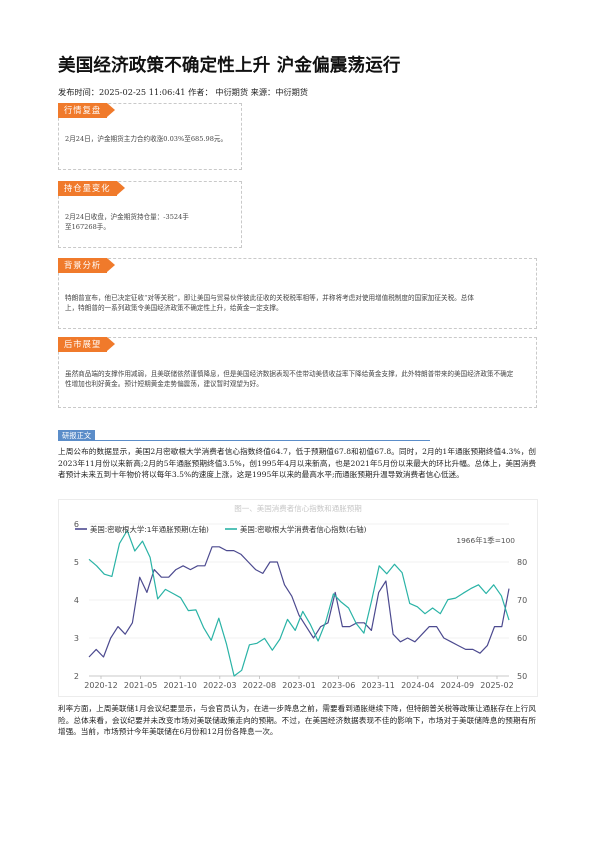 The width and height of the screenshot is (595, 842). What do you see at coordinates (298, 508) in the screenshot?
I see `chart-title: 图一、美国消费者信心指数和通胀预期` at bounding box center [298, 508].